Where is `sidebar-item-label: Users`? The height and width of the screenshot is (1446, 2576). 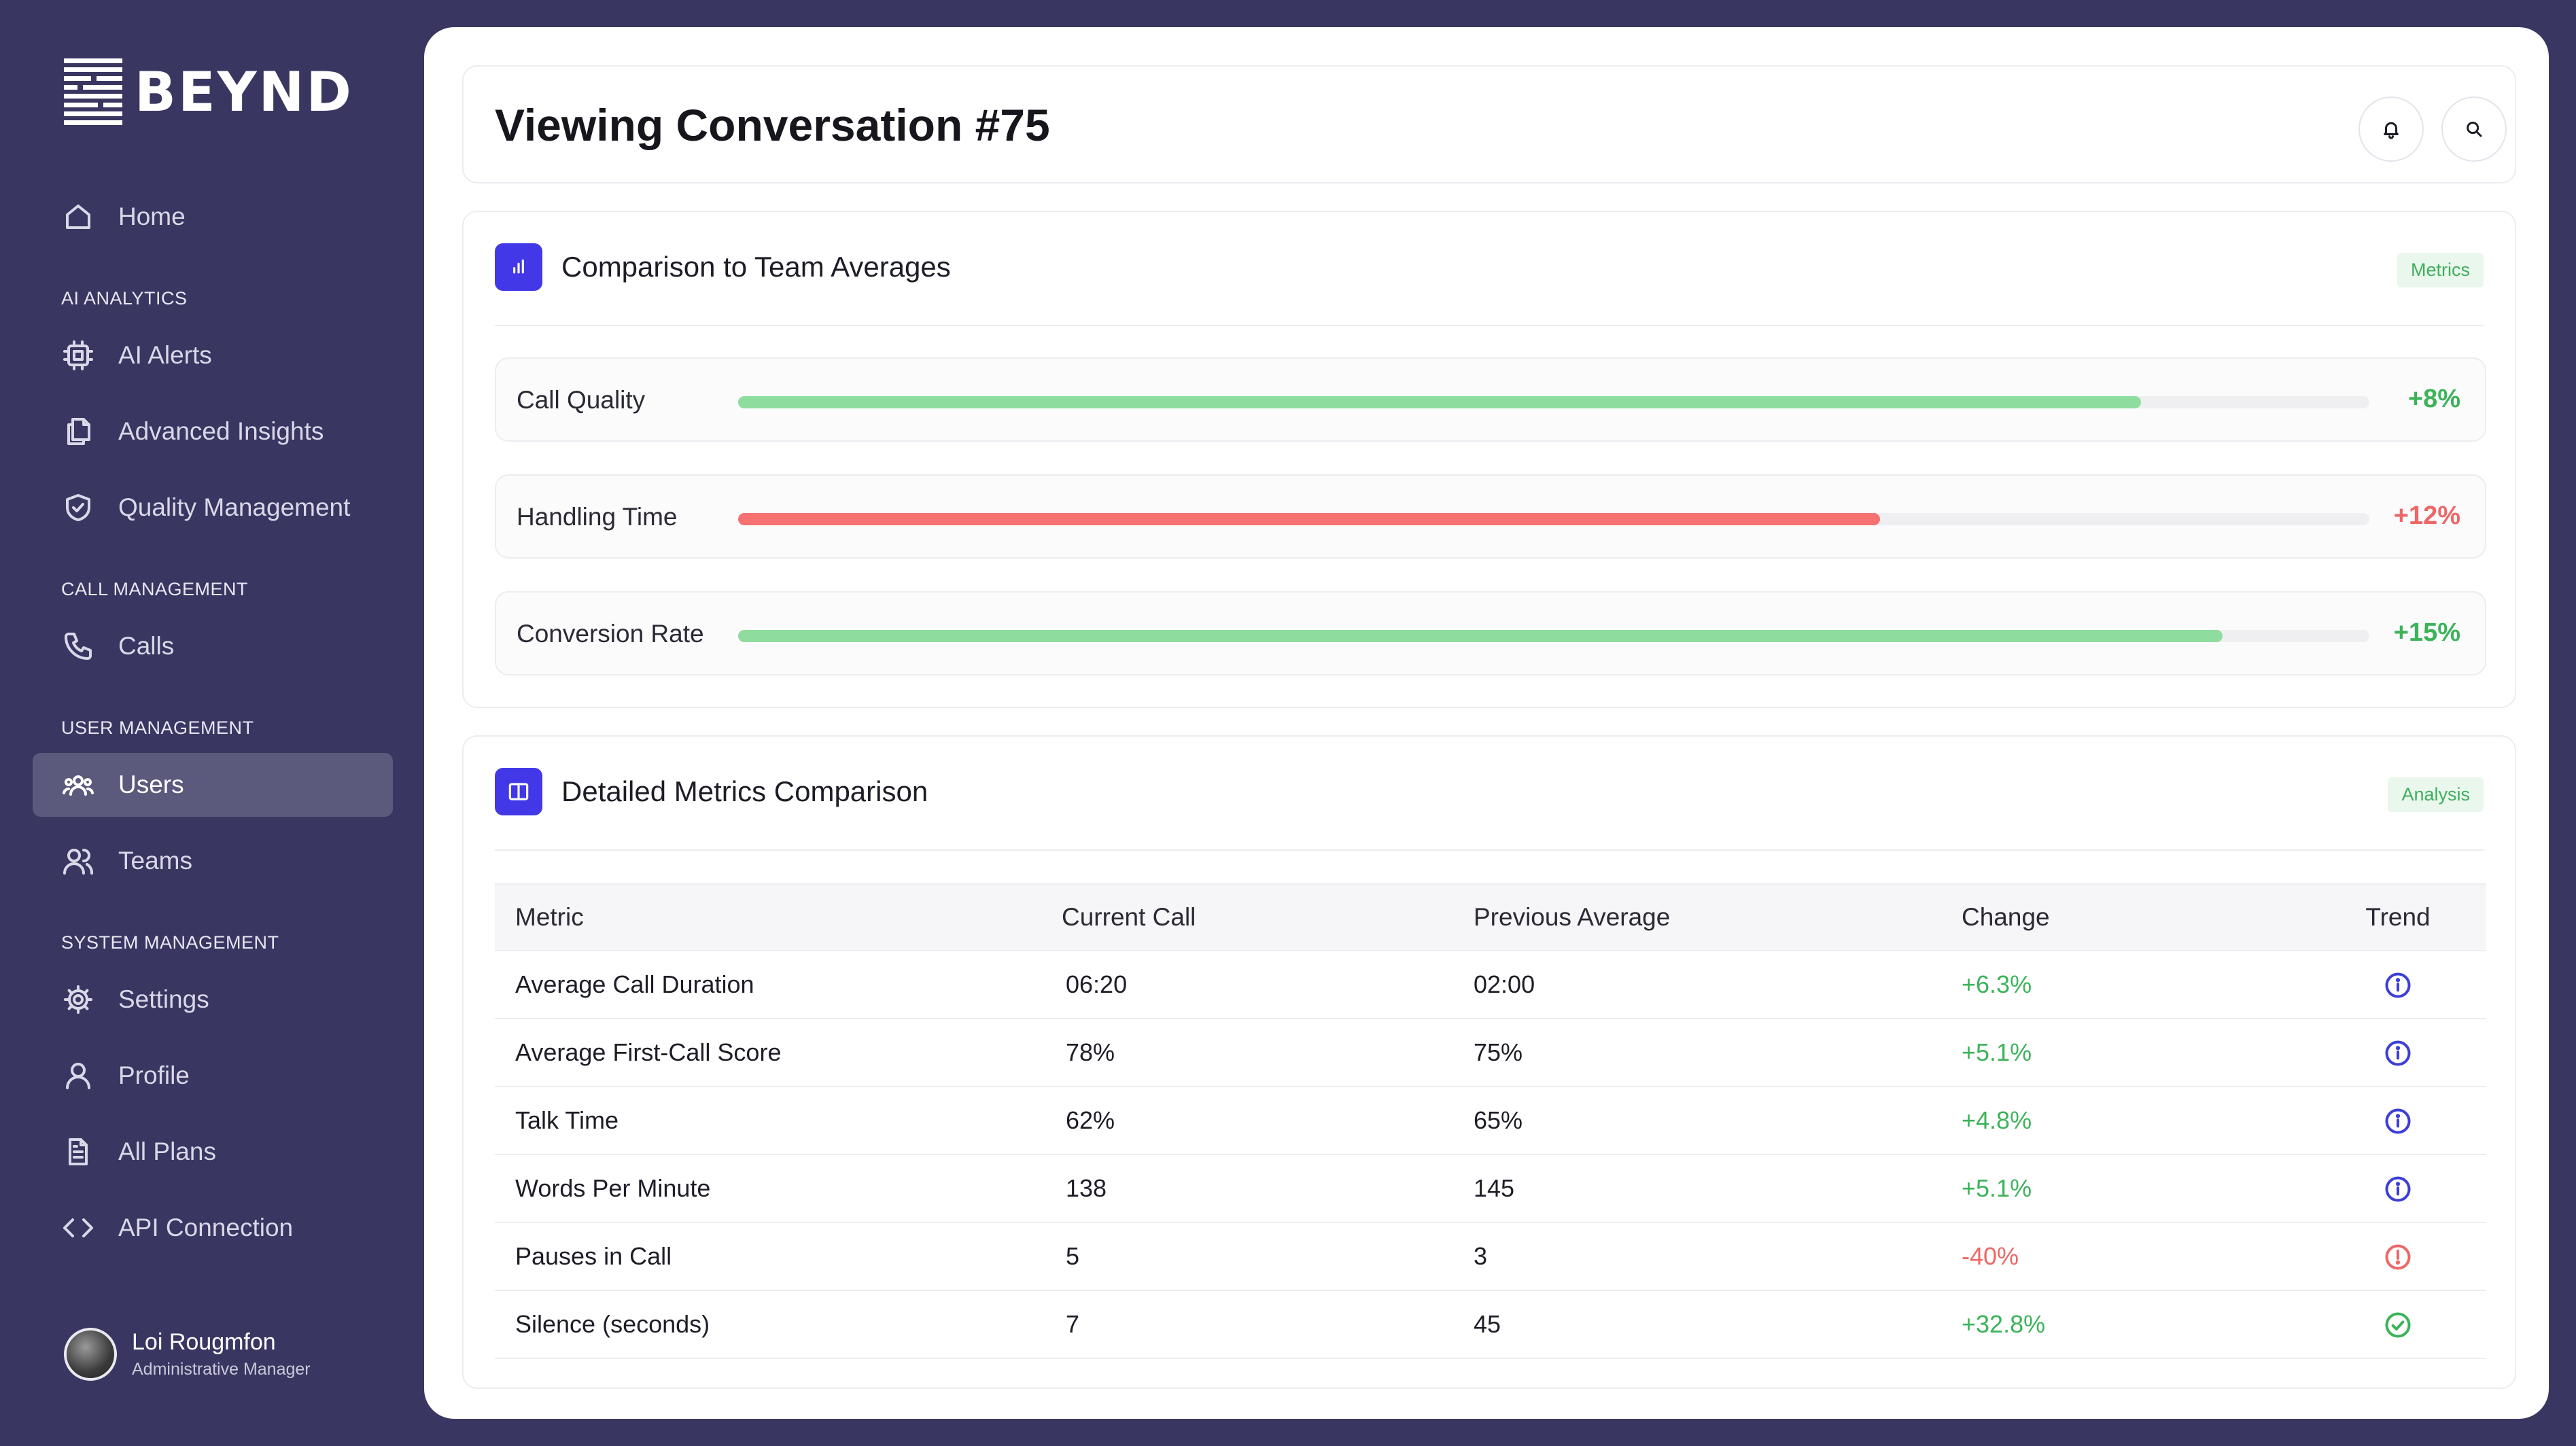 sidebar-item-label: Users is located at coordinates (151, 785).